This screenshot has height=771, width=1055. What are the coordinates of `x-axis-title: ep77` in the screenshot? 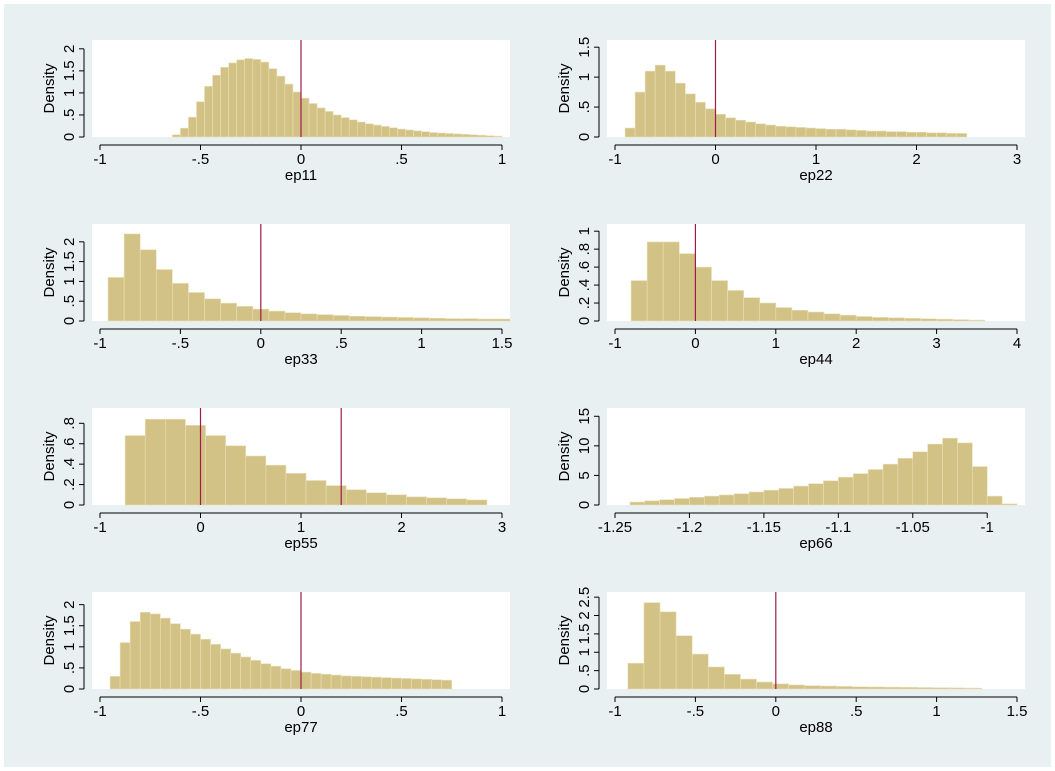 It's located at (300, 727).